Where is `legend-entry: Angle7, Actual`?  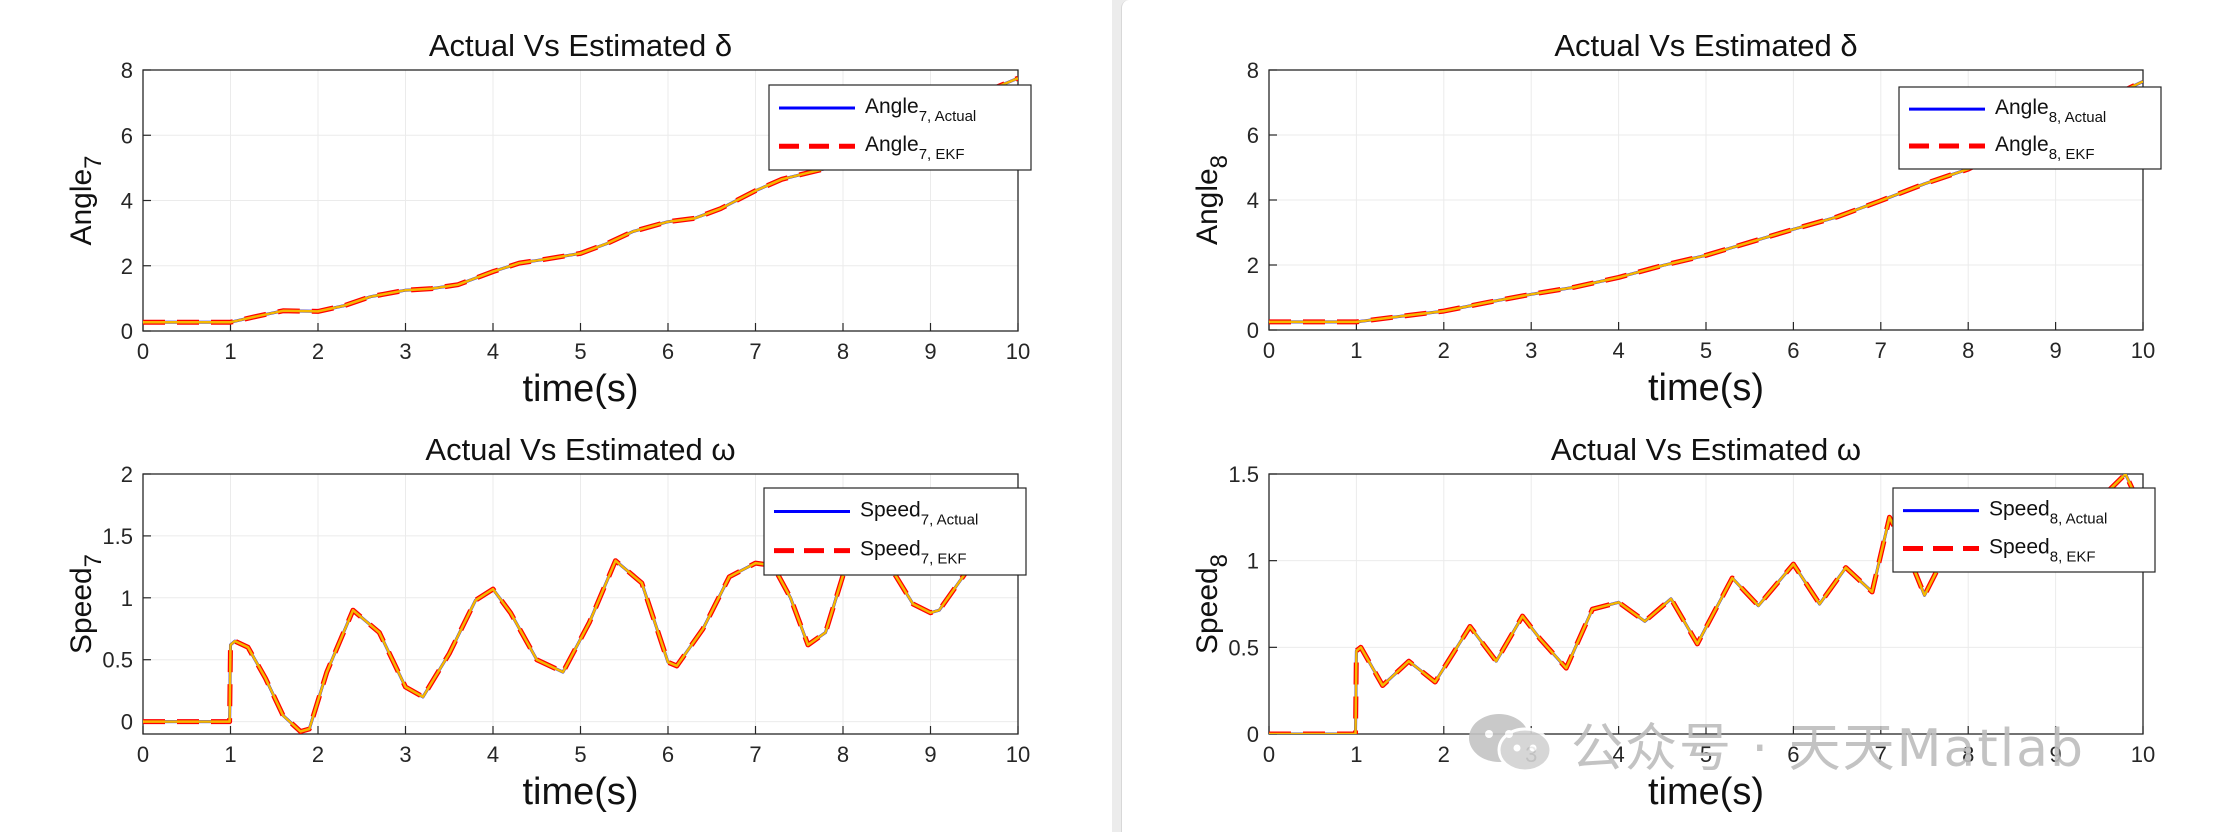
legend-entry: Angle7, Actual is located at coordinates (920, 110).